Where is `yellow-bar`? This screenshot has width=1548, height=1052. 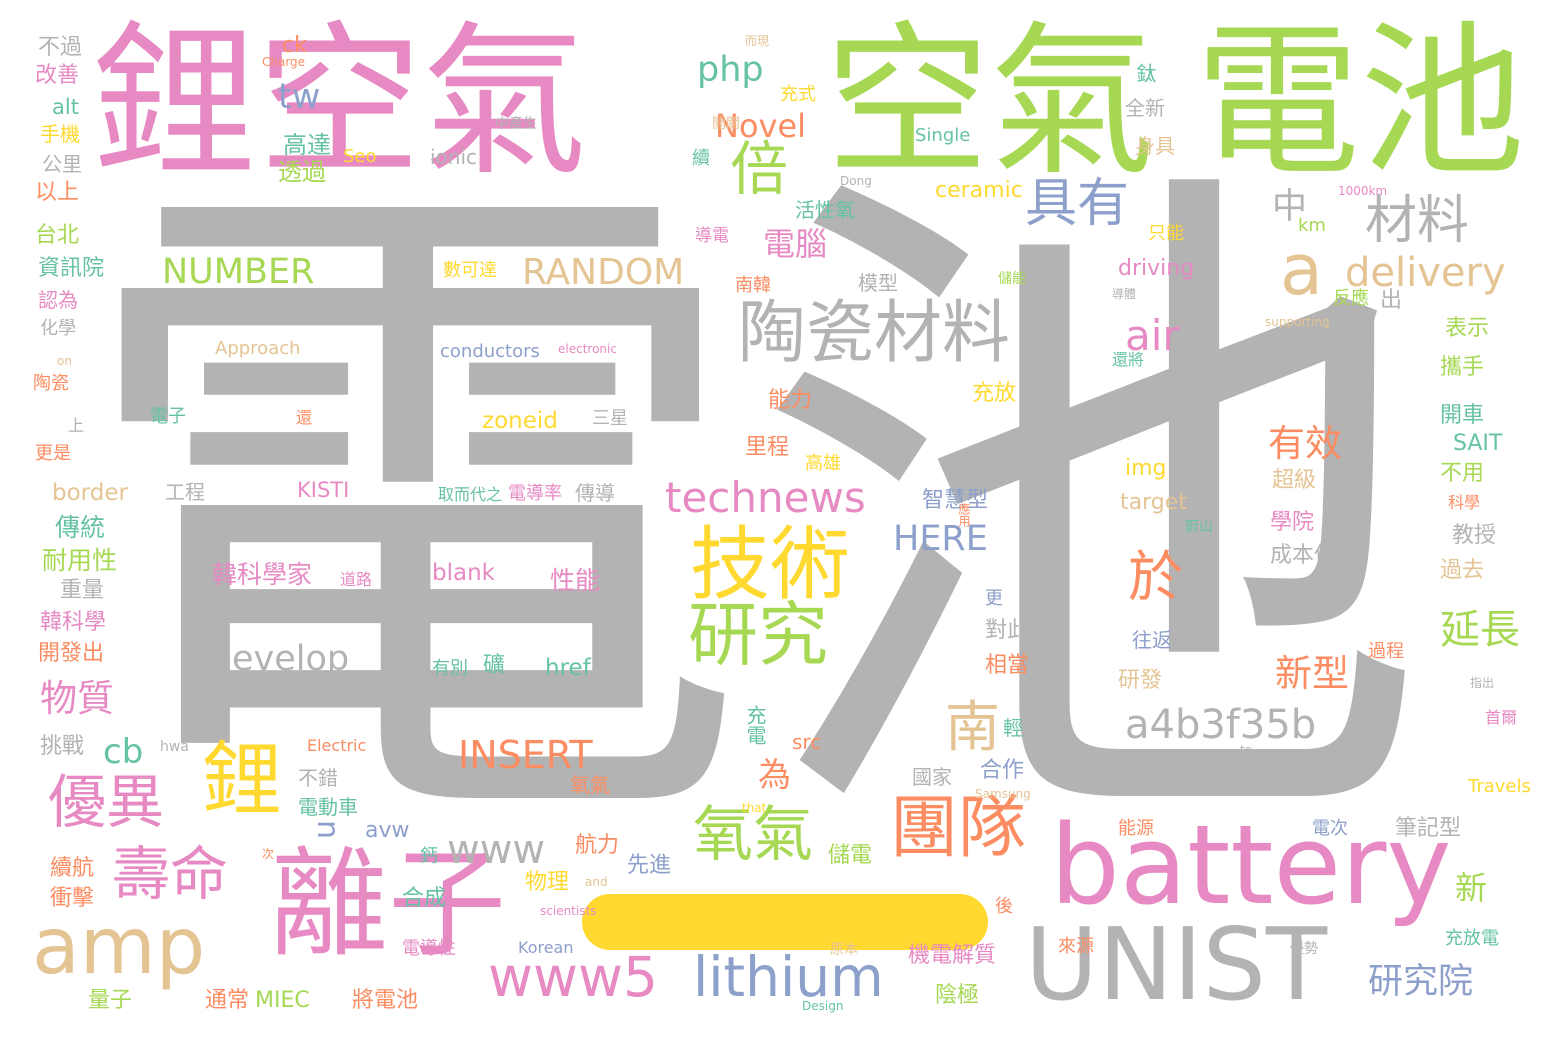 yellow-bar is located at coordinates (785, 922).